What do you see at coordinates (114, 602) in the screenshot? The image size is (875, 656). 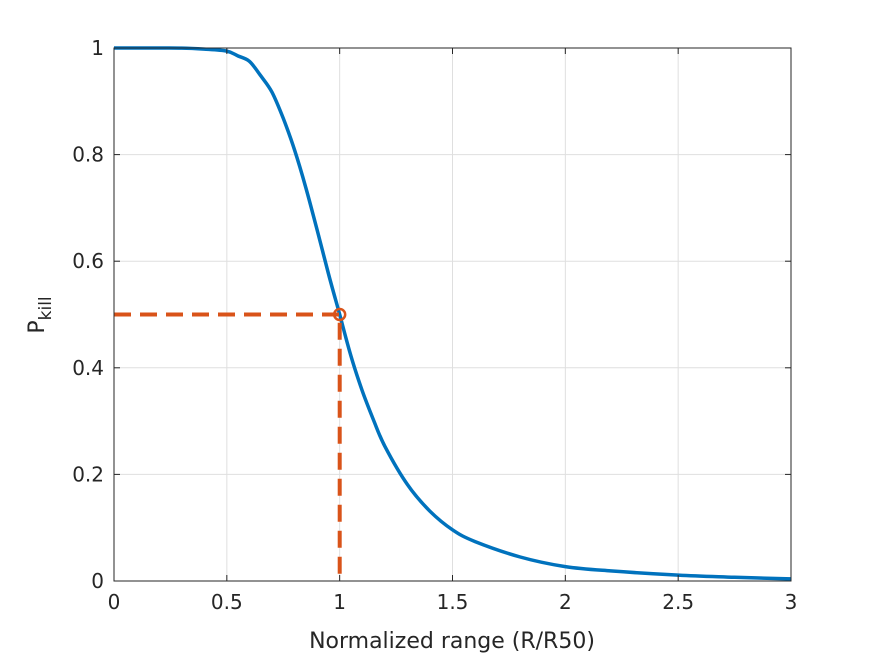 I see `x-tick-label: 0` at bounding box center [114, 602].